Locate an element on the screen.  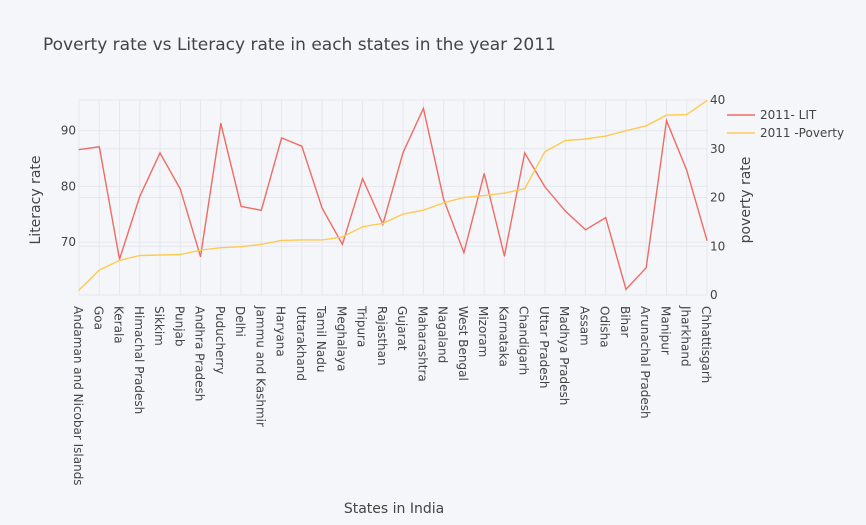
left-y-tick-label: 90 is located at coordinates (68, 131).